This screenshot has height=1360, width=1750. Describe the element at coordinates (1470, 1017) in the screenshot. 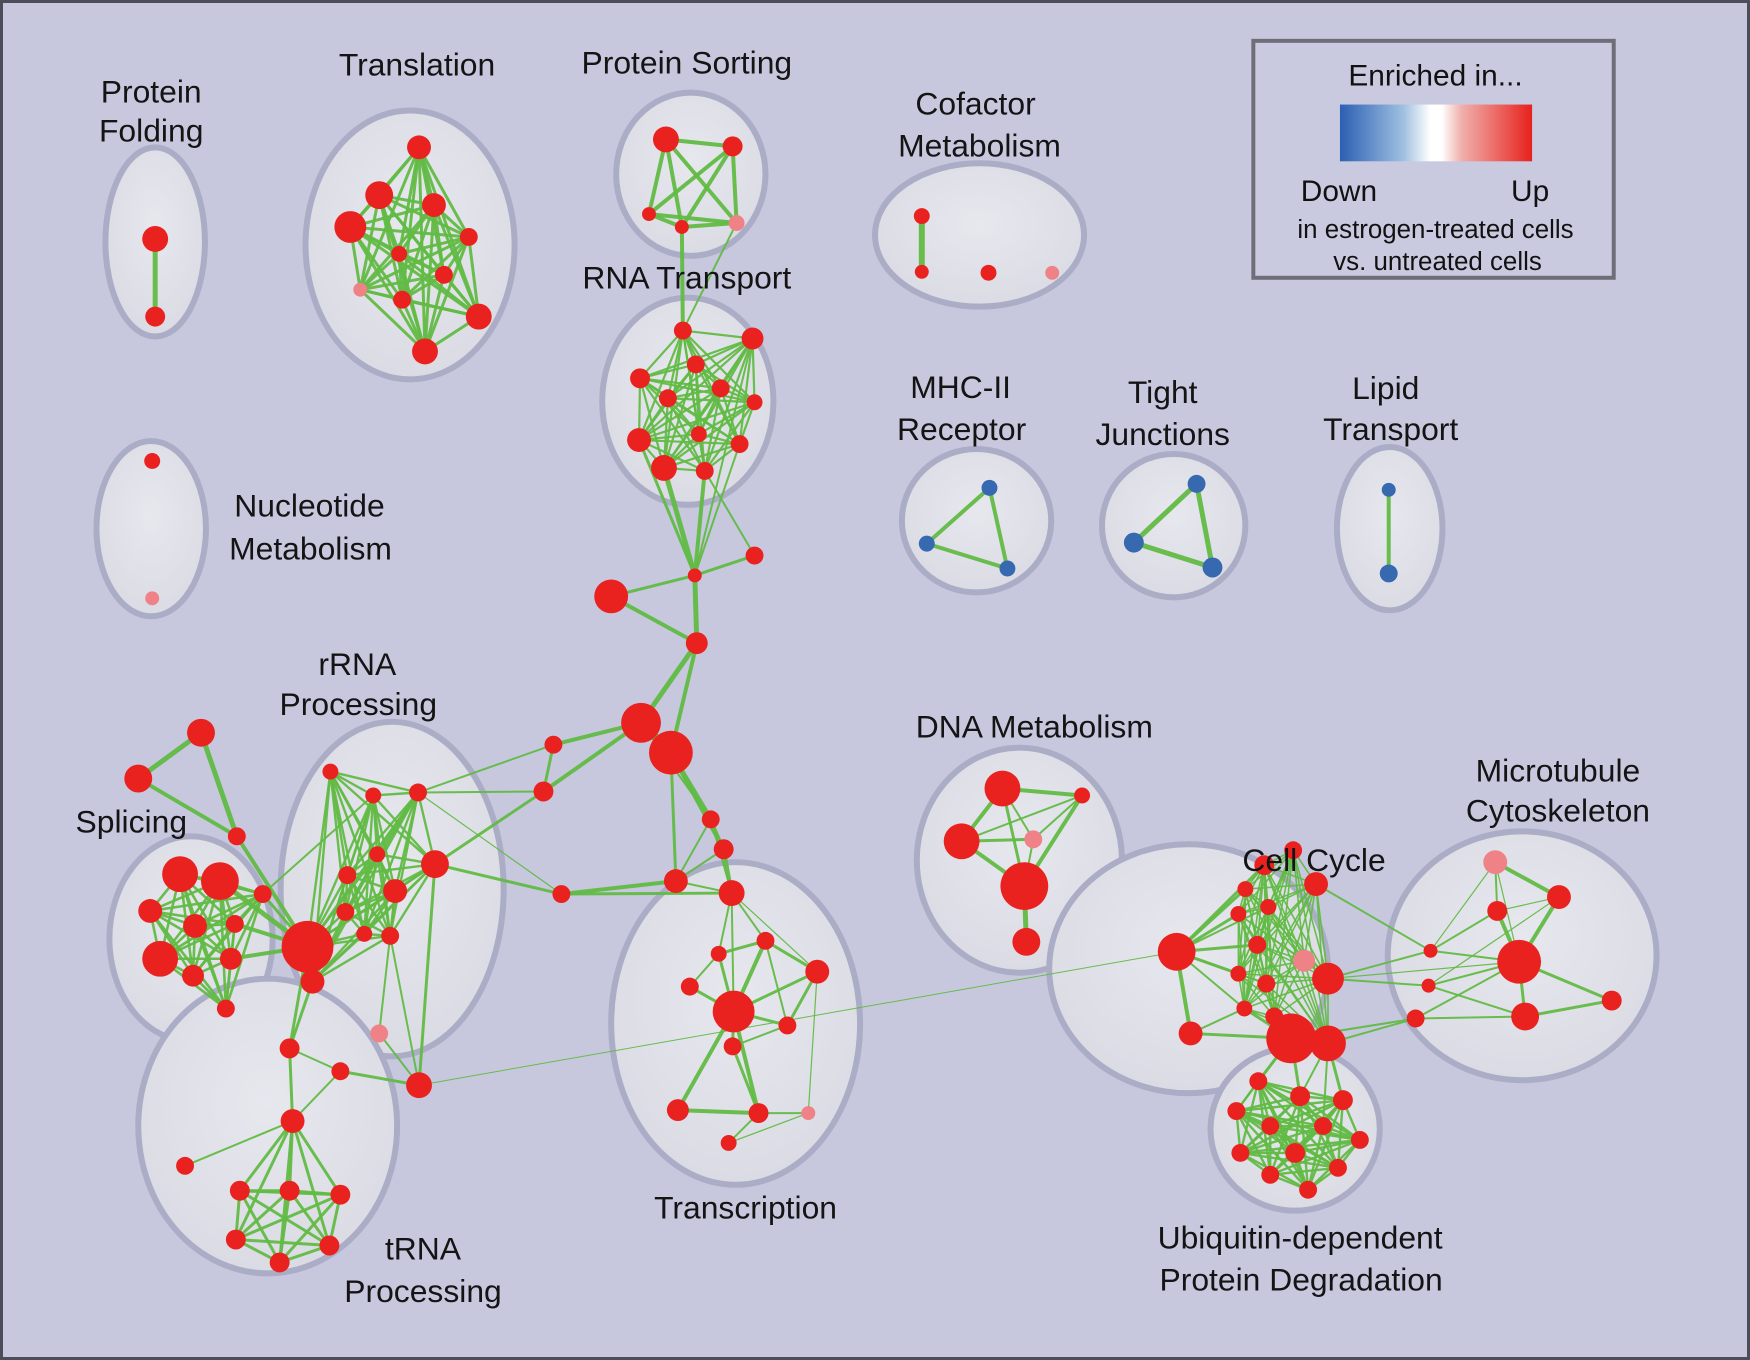

I see `network-edge-b3-mt6` at that location.